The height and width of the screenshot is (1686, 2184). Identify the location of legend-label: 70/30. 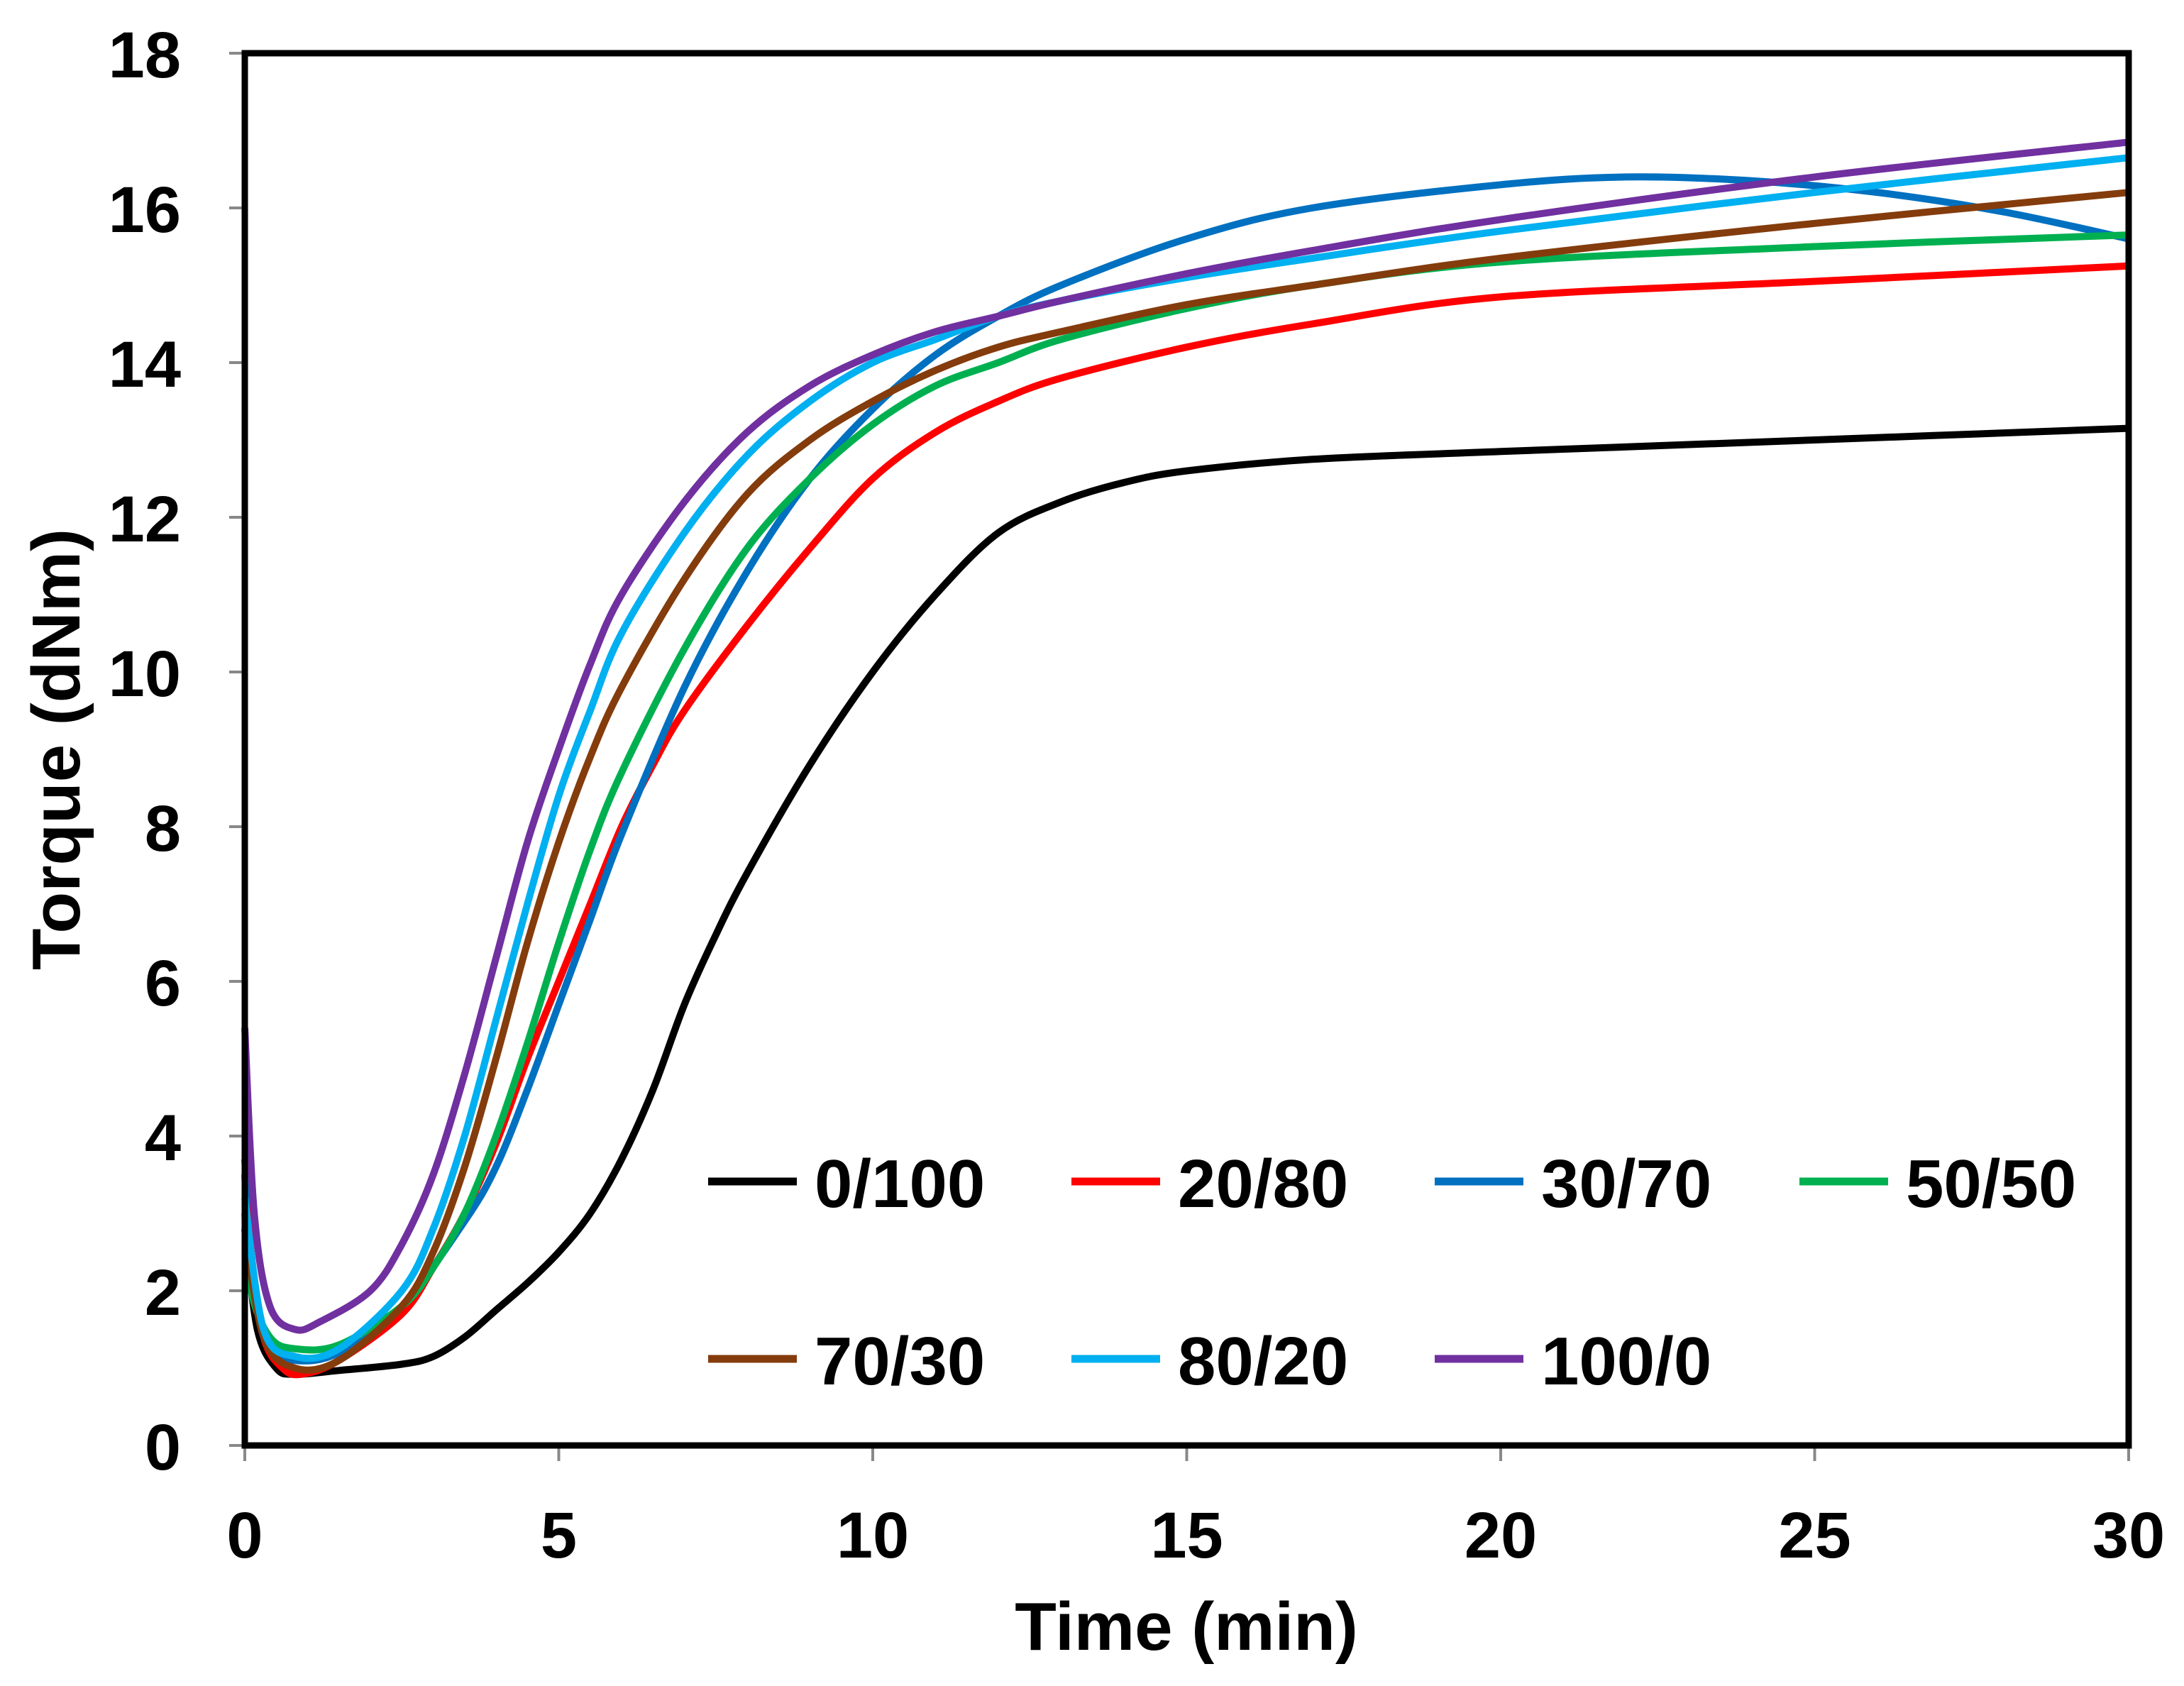
(900, 1361).